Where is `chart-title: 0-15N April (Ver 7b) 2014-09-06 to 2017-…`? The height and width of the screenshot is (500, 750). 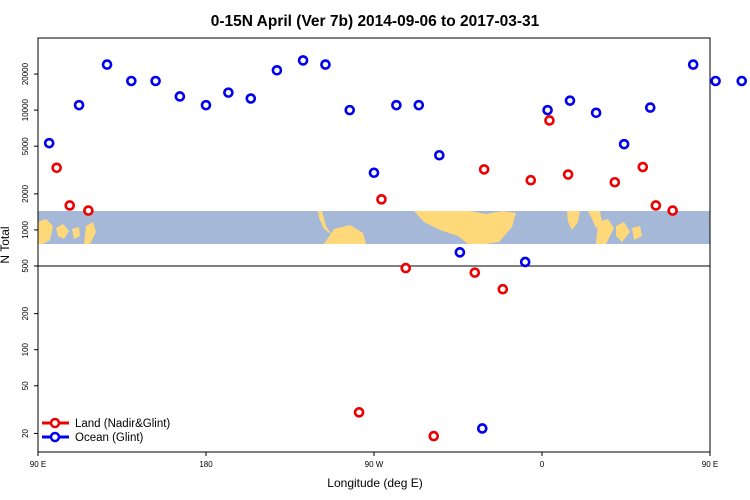
chart-title: 0-15N April (Ver 7b) 2014-09-06 to 2017-… is located at coordinates (375, 21).